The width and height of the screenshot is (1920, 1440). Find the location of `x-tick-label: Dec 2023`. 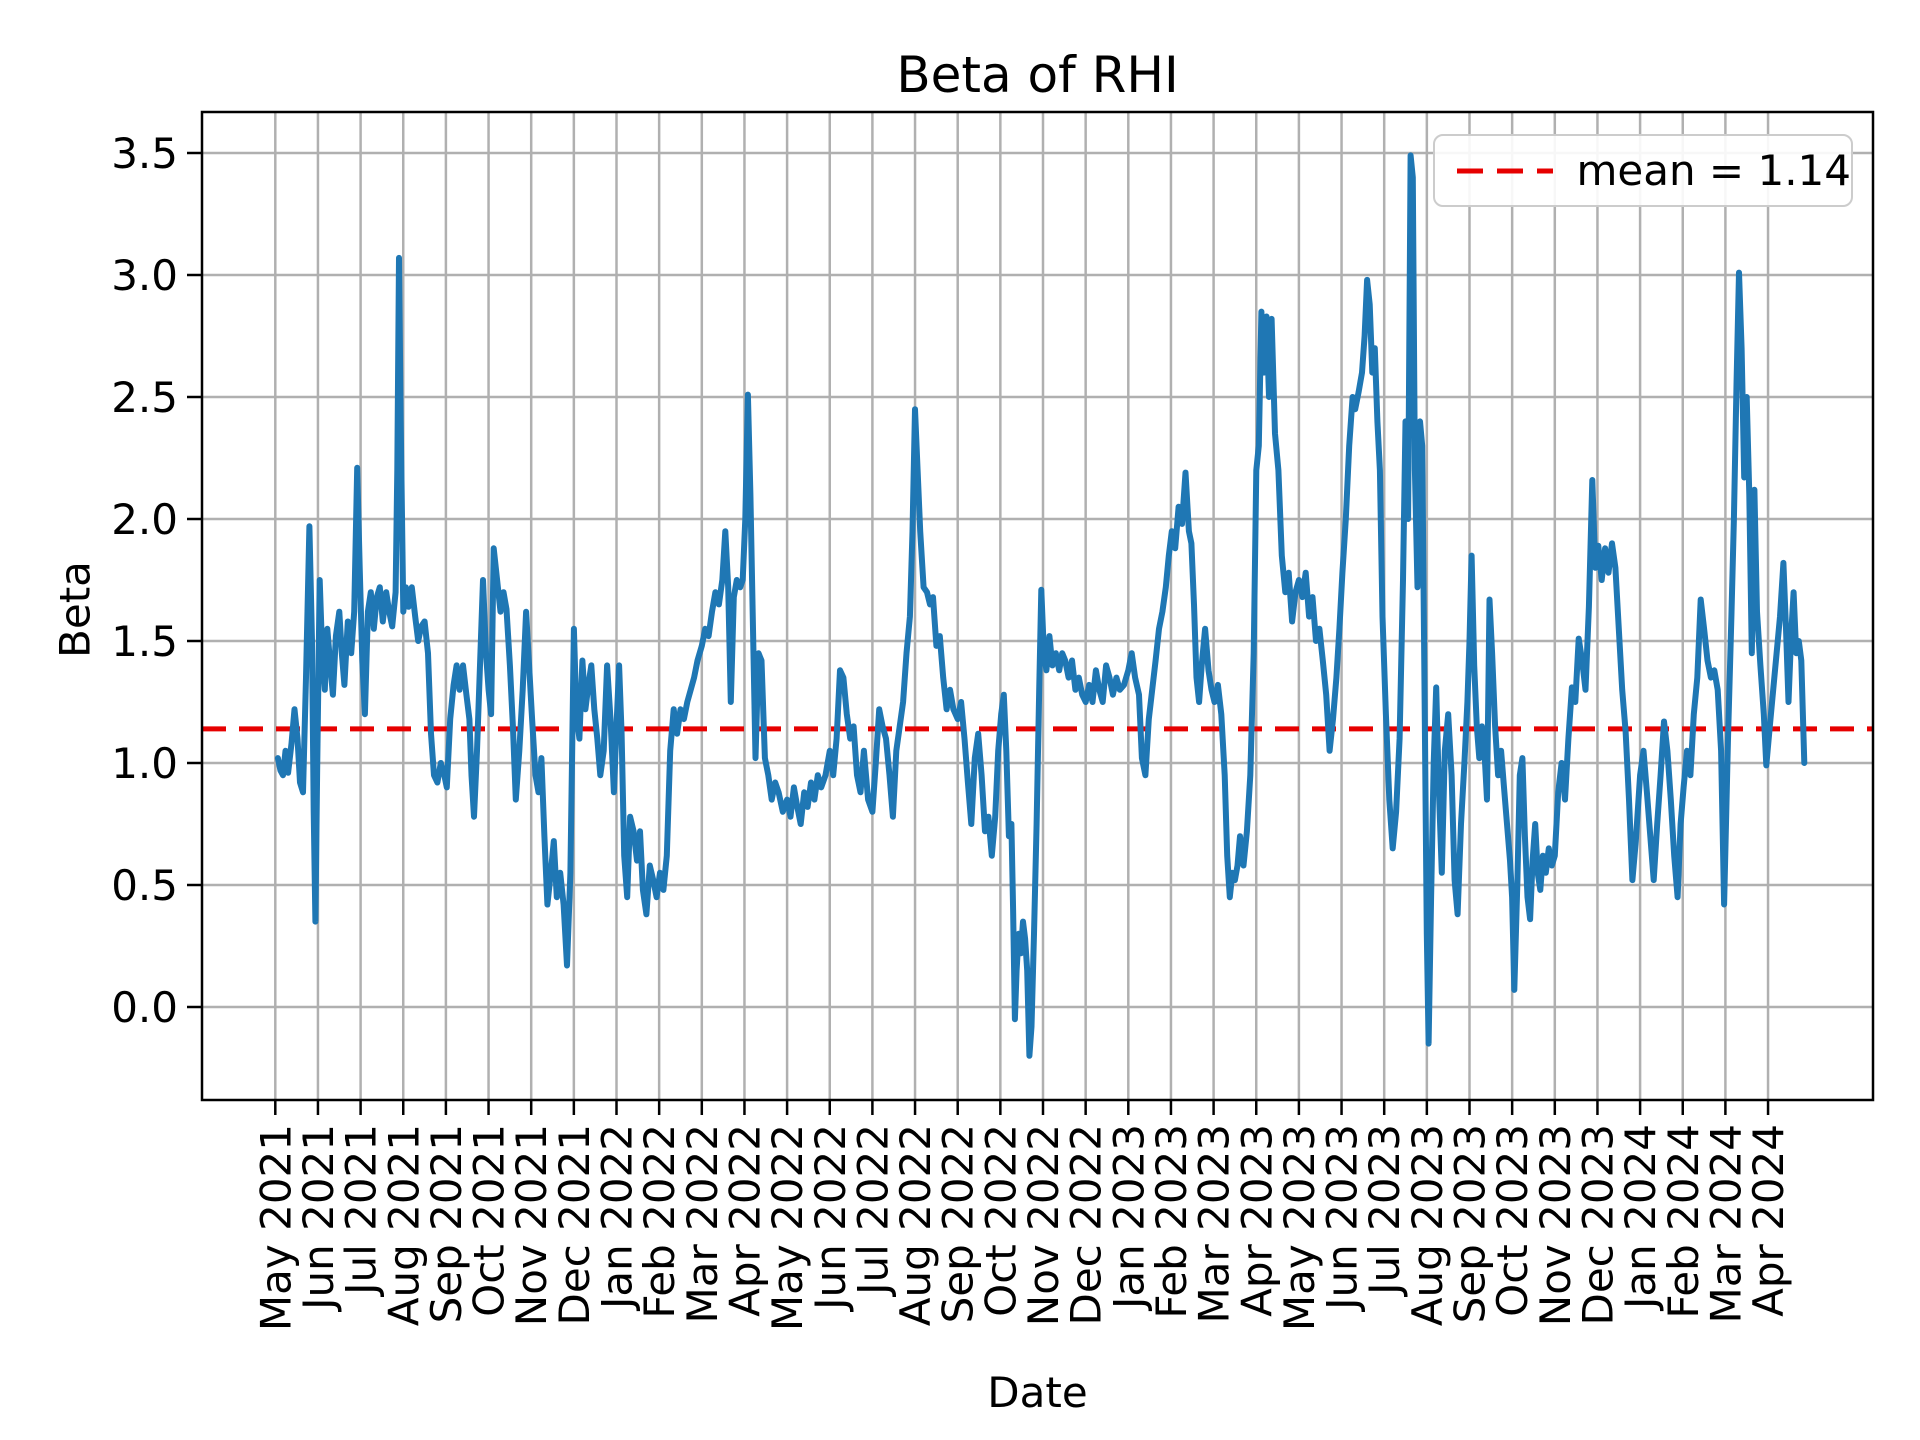

x-tick-label: Dec 2023 is located at coordinates (1597, 1225).